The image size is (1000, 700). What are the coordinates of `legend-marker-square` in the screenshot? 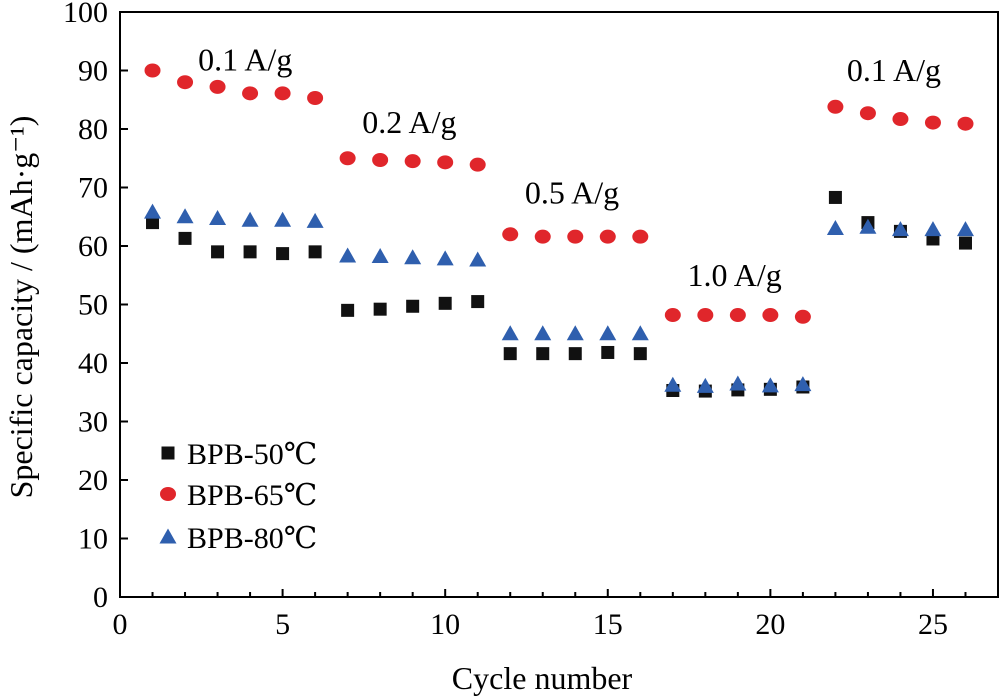 It's located at (168, 453).